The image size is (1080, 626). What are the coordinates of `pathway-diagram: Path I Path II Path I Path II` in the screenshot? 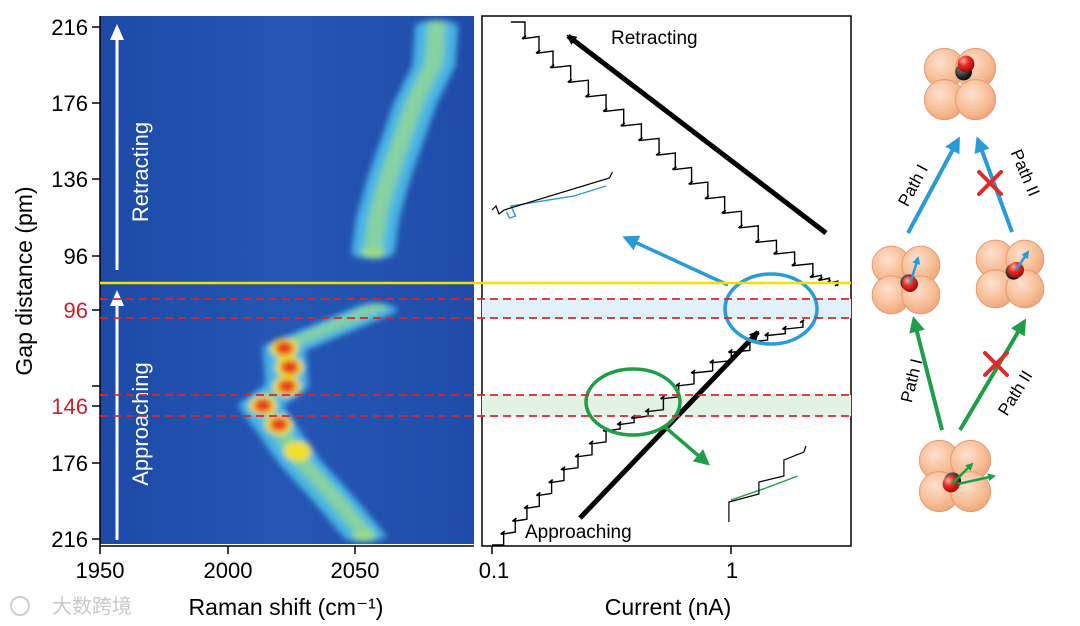 It's located at (958, 280).